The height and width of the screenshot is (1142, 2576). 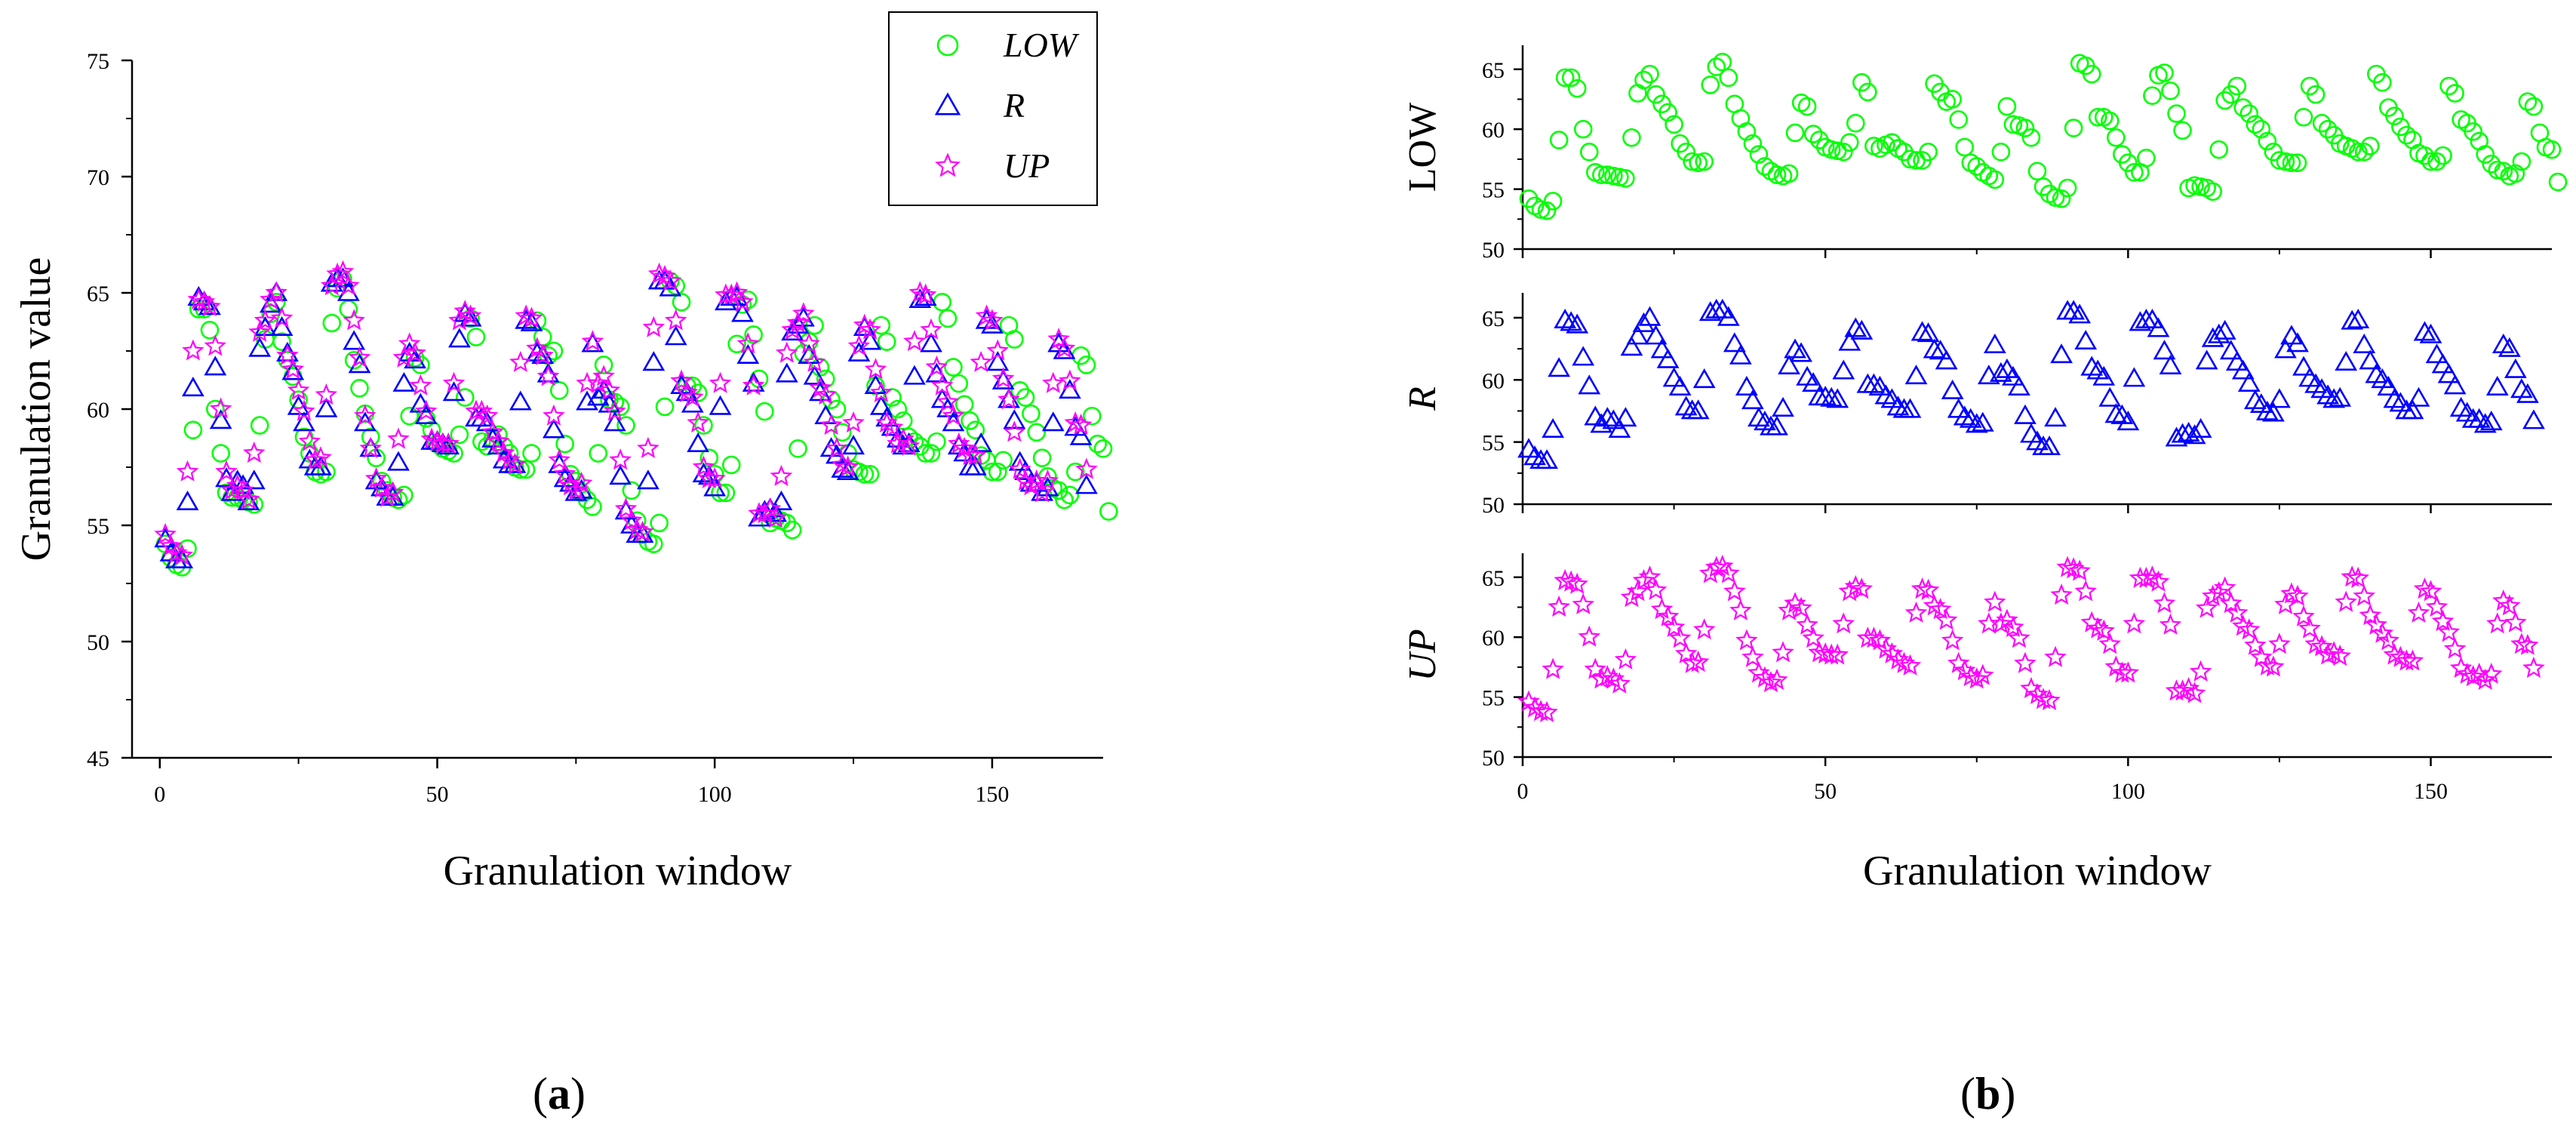 What do you see at coordinates (437, 794) in the screenshot?
I see `x-tick-label-a: 50` at bounding box center [437, 794].